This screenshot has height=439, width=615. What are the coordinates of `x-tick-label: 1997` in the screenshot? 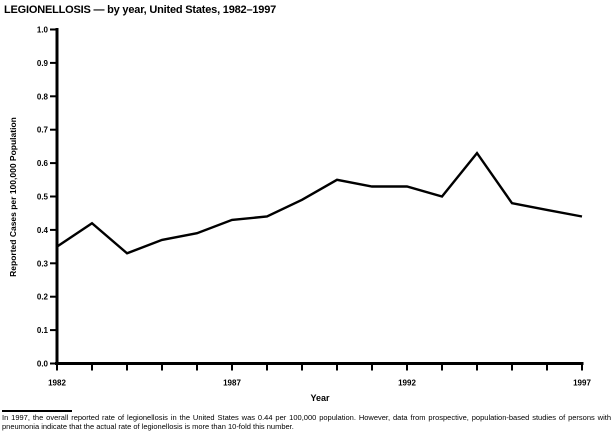 It's located at (582, 383).